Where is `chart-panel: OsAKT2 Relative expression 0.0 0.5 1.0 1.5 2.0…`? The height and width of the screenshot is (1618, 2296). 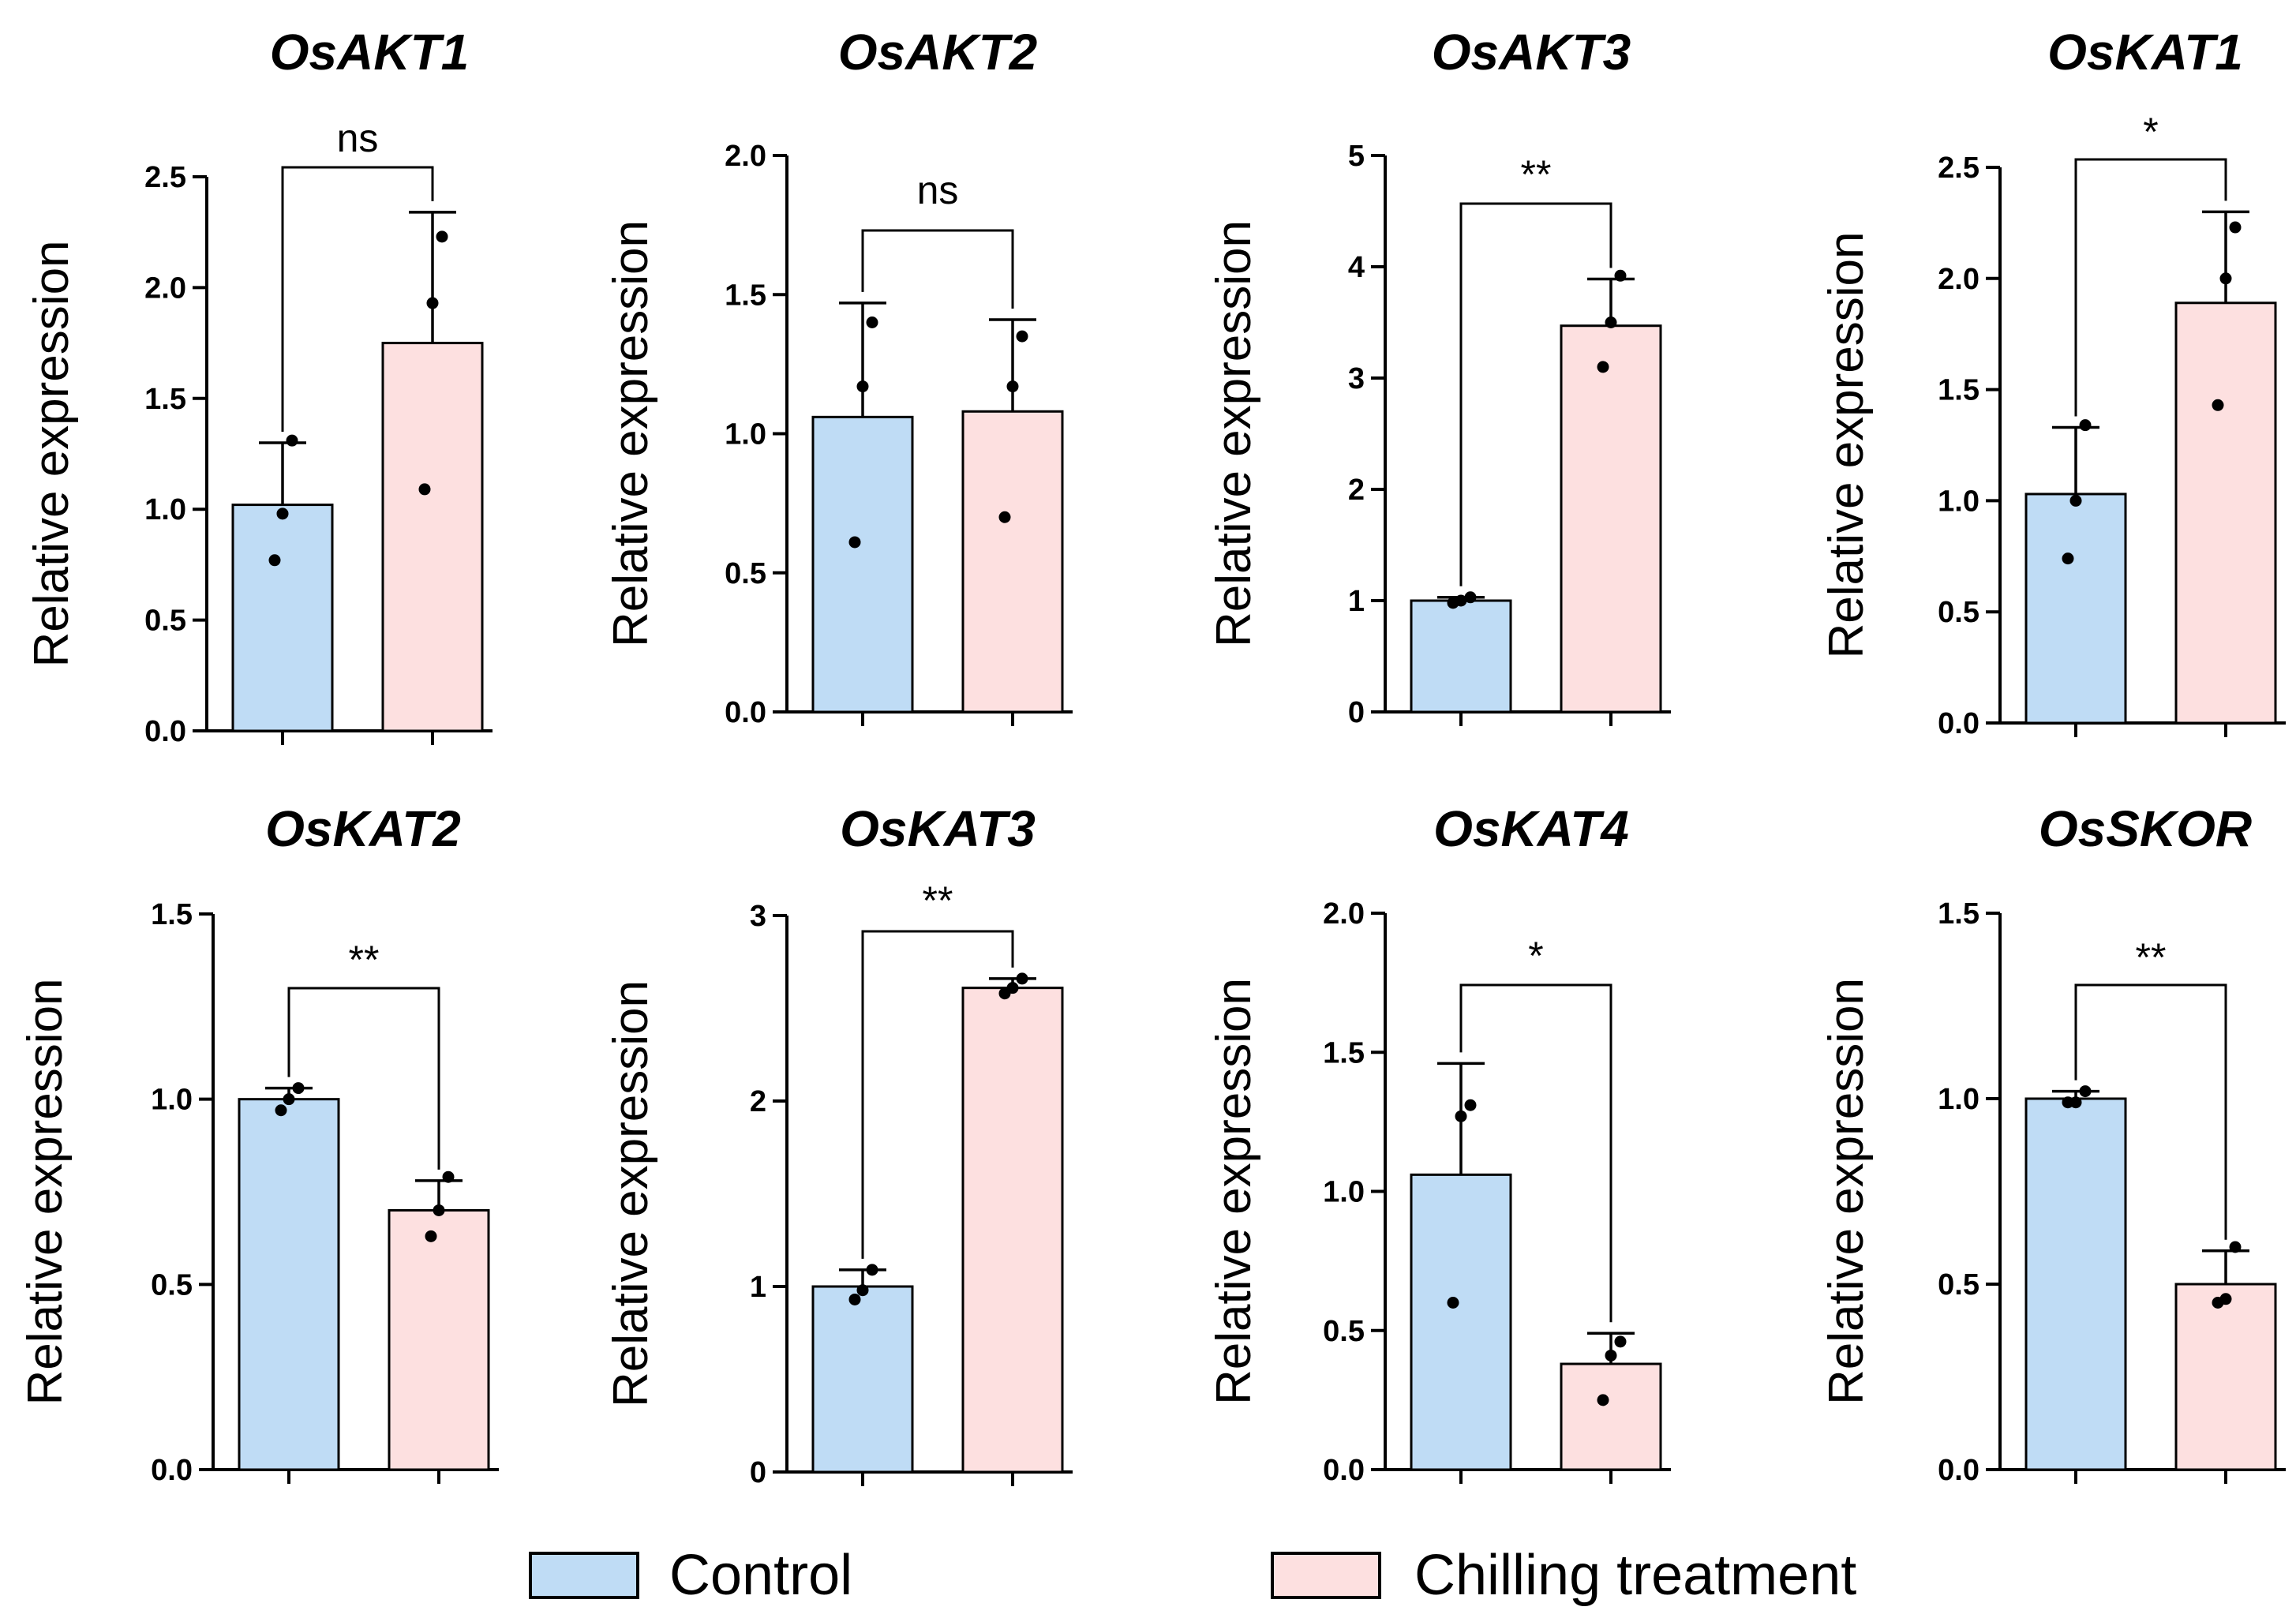
chart-panel: OsAKT2 Relative expression 0.0 0.5 1.0 1.5 2.0… is located at coordinates (838, 376).